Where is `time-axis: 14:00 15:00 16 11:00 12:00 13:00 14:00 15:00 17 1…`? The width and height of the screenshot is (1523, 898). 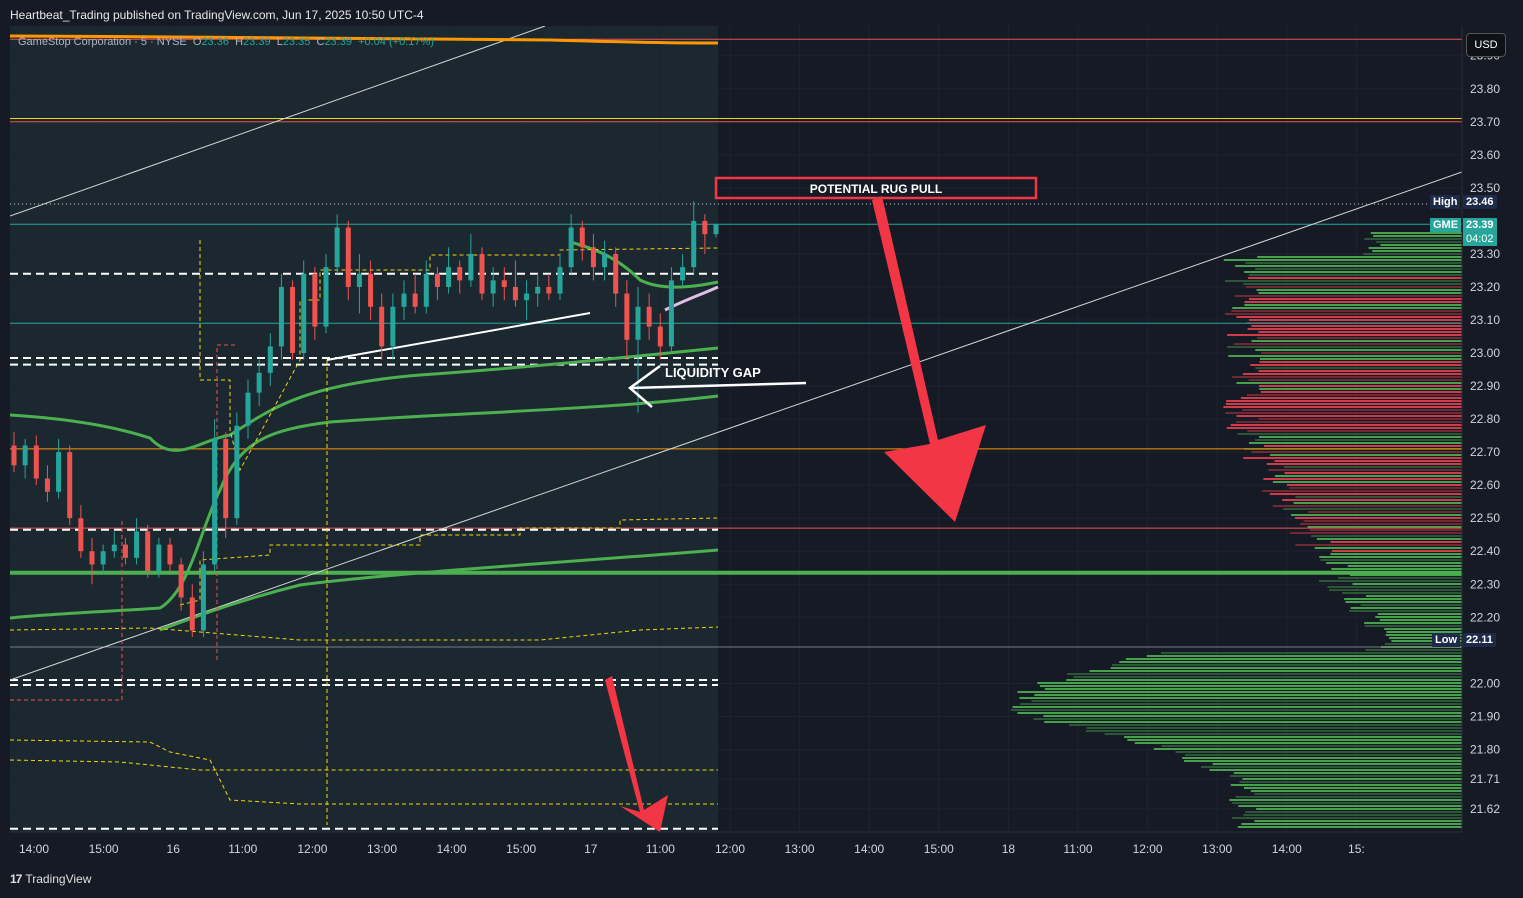
time-axis: 14:00 15:00 16 11:00 12:00 13:00 14:00 15:00 17 1… is located at coordinates (692, 849).